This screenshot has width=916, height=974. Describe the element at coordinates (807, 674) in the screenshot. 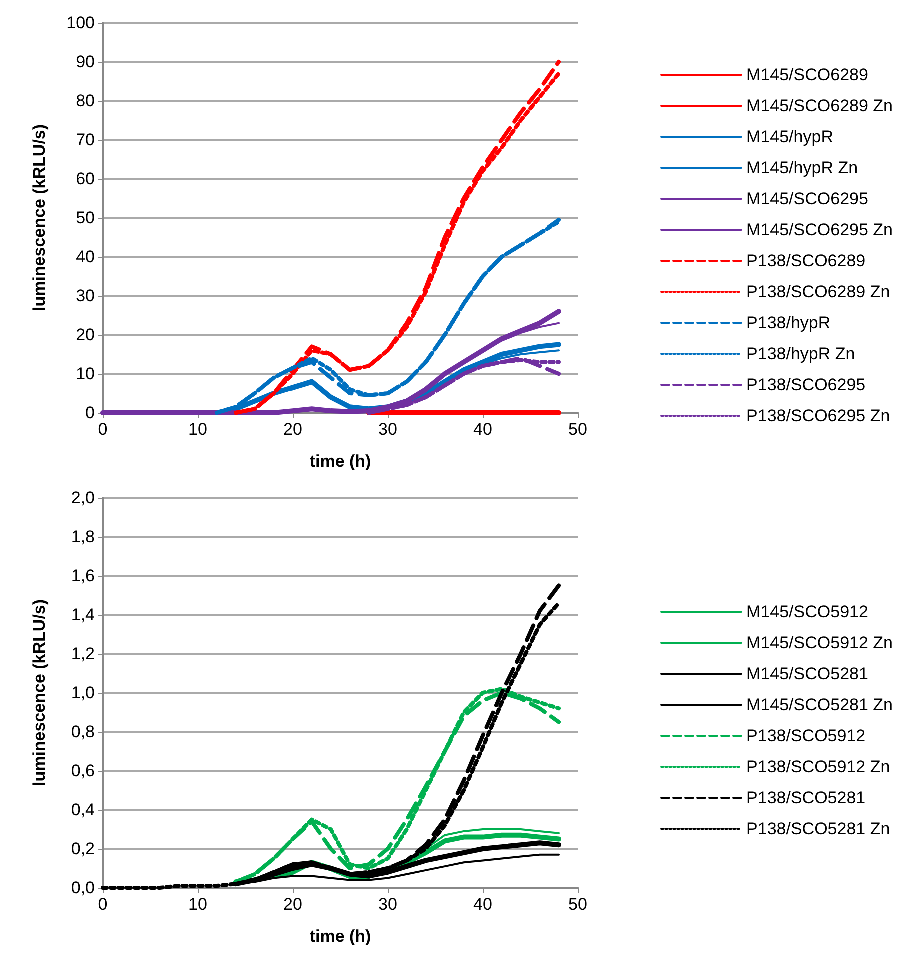

I see `legend-label: M145/SCO5281` at that location.